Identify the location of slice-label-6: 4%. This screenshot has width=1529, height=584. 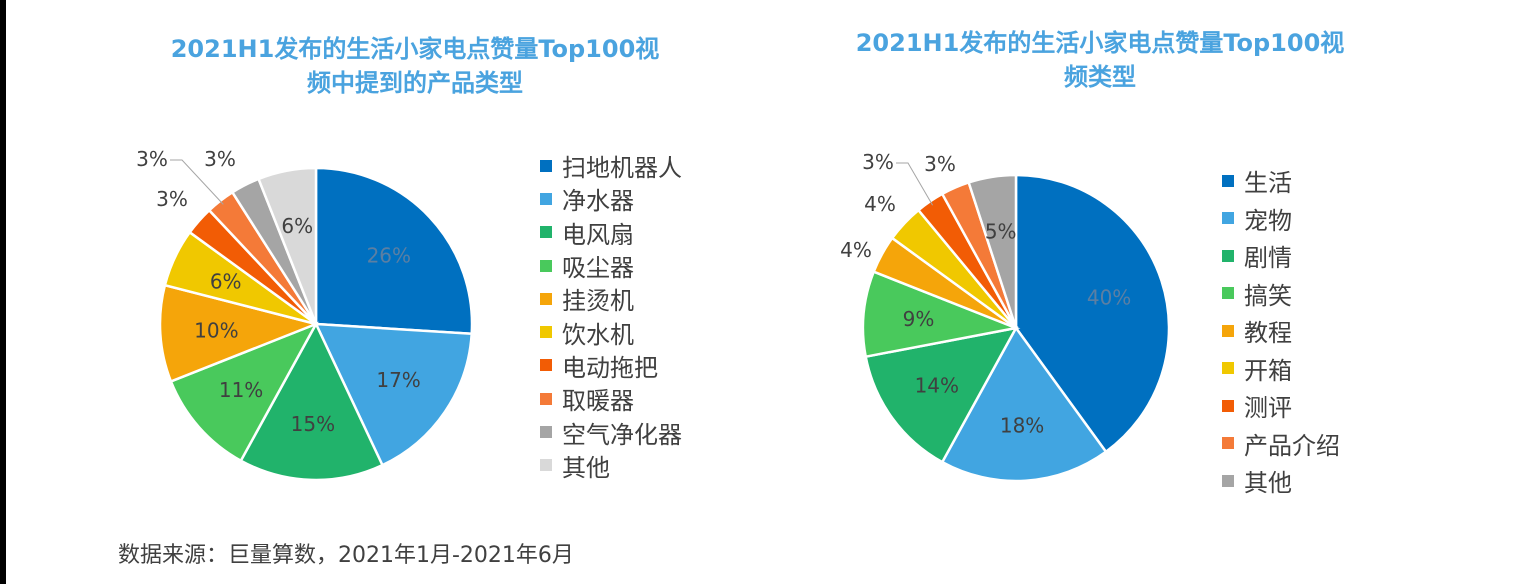
(880, 204).